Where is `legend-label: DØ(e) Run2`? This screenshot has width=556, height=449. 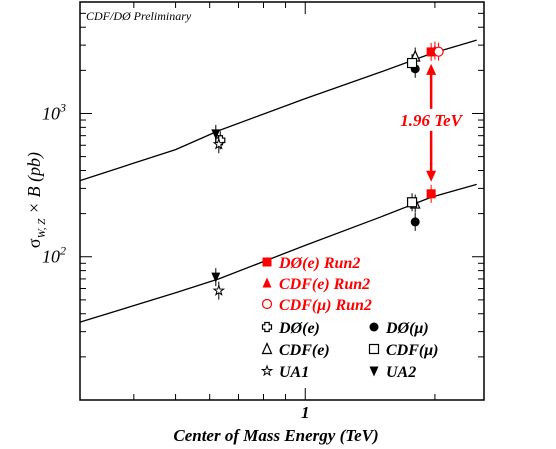
legend-label: DØ(e) Run2 is located at coordinates (319, 263).